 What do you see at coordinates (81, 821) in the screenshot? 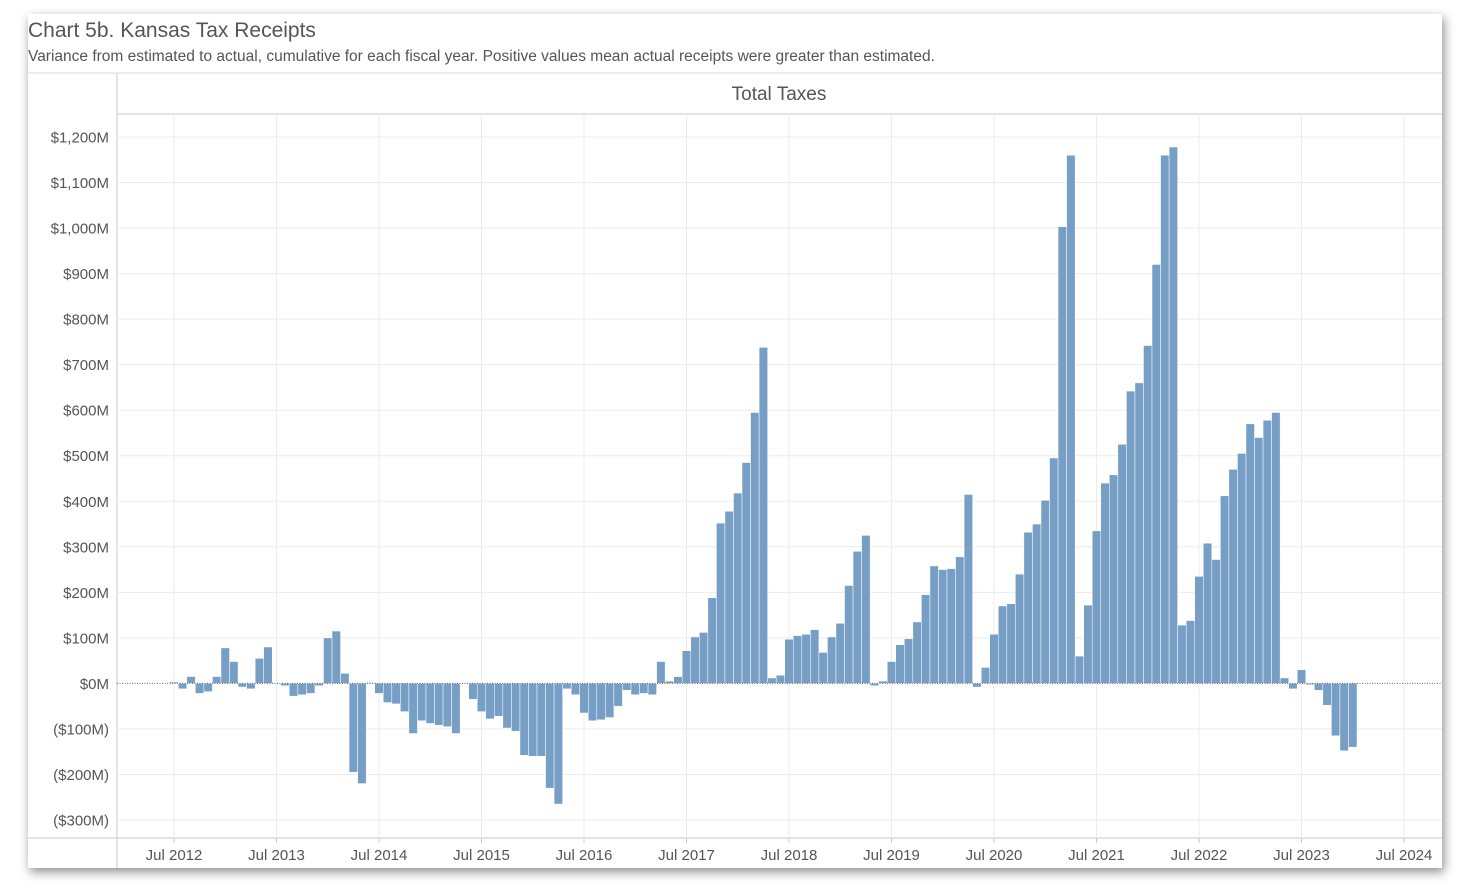
I see `y-tick-label: ($300M)` at bounding box center [81, 821].